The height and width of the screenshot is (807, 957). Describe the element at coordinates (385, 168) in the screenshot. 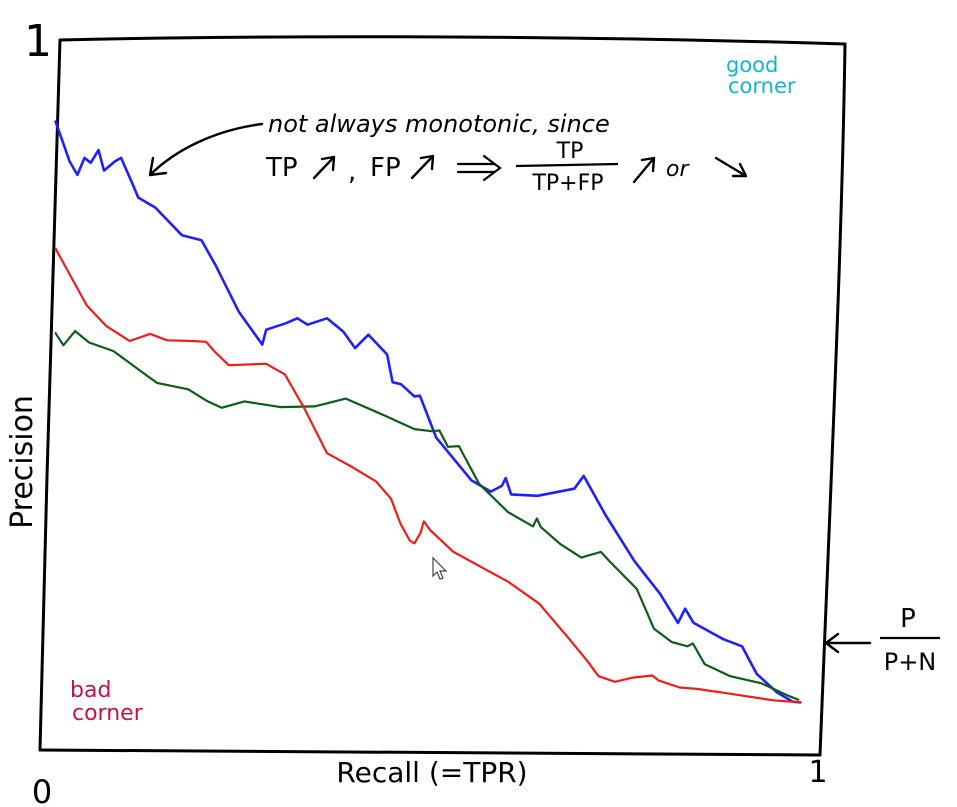

I see `fp-label: FP` at that location.